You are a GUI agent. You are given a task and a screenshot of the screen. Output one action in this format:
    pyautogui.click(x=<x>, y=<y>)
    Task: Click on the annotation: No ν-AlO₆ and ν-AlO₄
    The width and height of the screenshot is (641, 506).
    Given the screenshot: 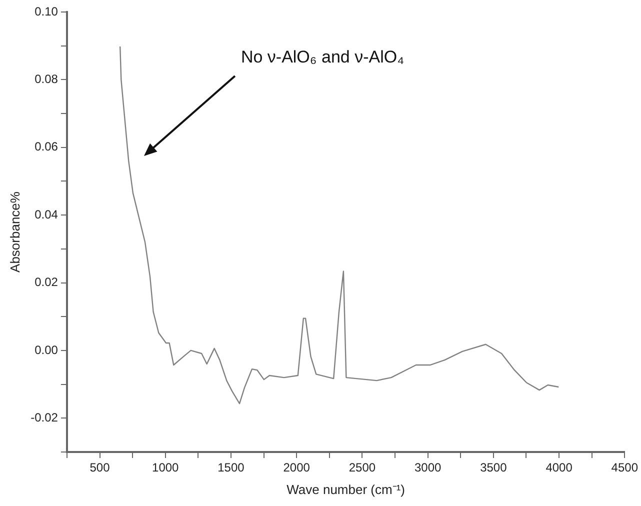 What is the action you would take?
    pyautogui.click(x=322, y=57)
    